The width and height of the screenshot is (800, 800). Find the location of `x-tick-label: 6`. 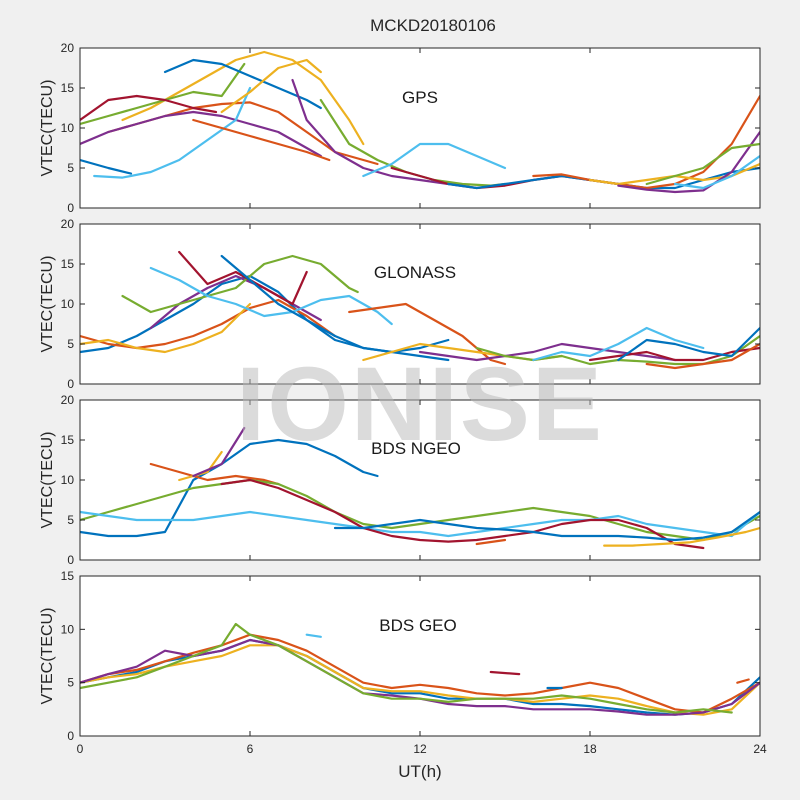

x-tick-label: 6 is located at coordinates (250, 749).